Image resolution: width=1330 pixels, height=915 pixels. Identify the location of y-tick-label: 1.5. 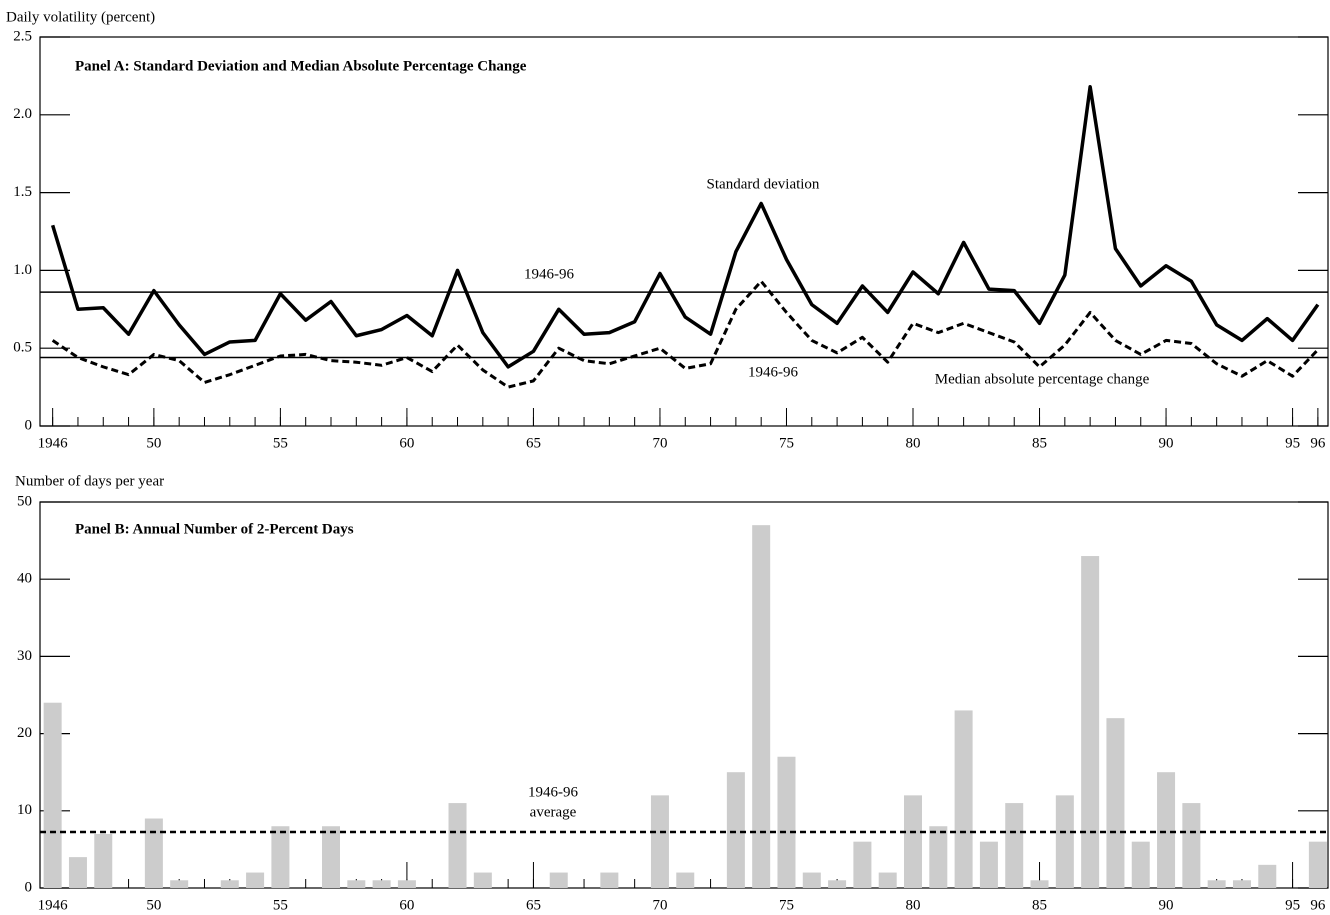
(22, 192).